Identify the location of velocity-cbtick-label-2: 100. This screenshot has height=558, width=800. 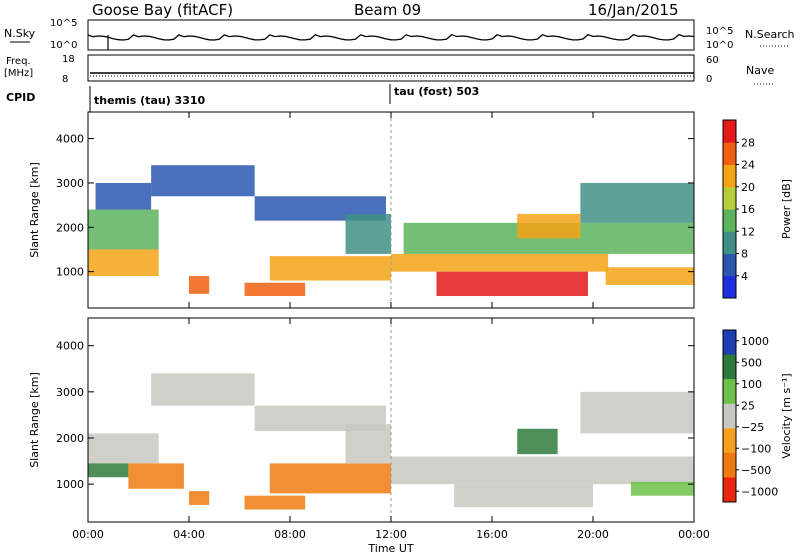
(751, 384).